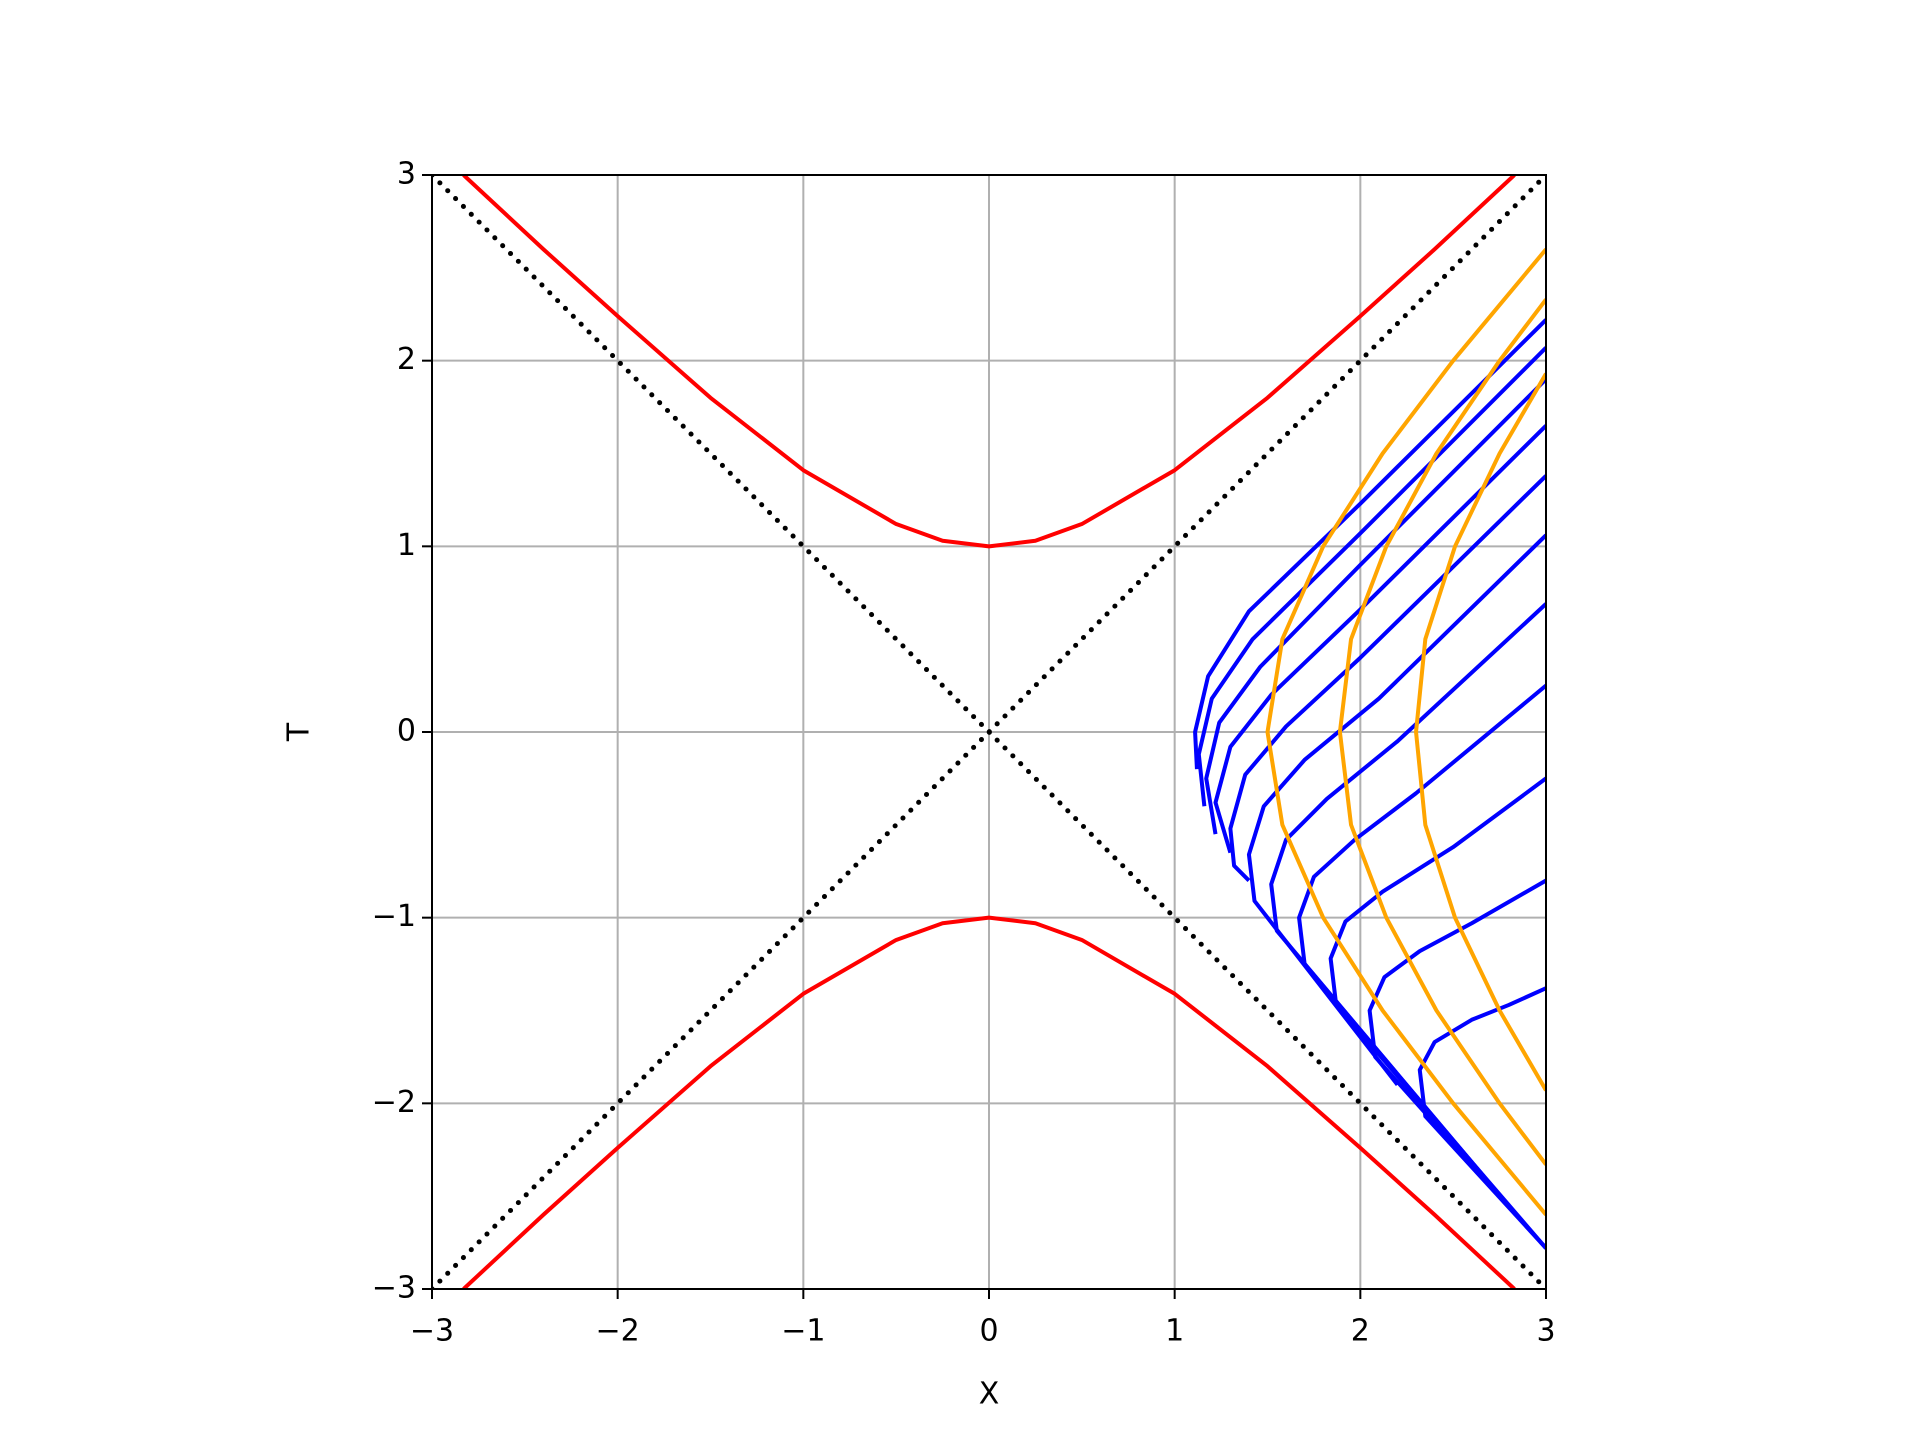  Describe the element at coordinates (406, 545) in the screenshot. I see `y-tick-label: 1` at that location.